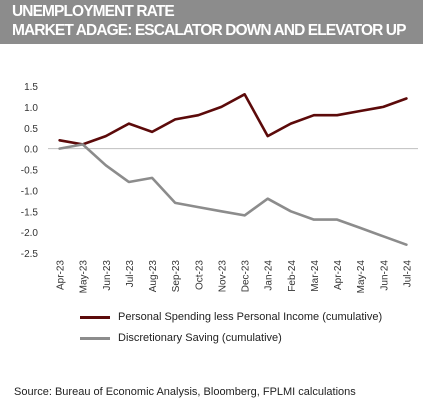 The width and height of the screenshot is (446, 408). Describe the element at coordinates (199, 275) in the screenshot. I see `x-tick-label: Oct-23` at that location.